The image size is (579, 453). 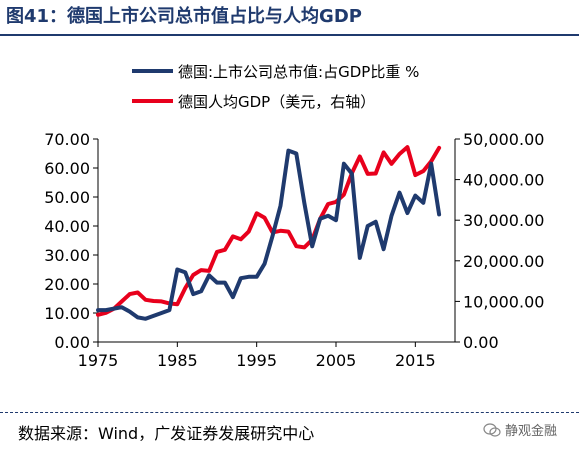 I want to click on wechat-icon, so click(x=492, y=429).